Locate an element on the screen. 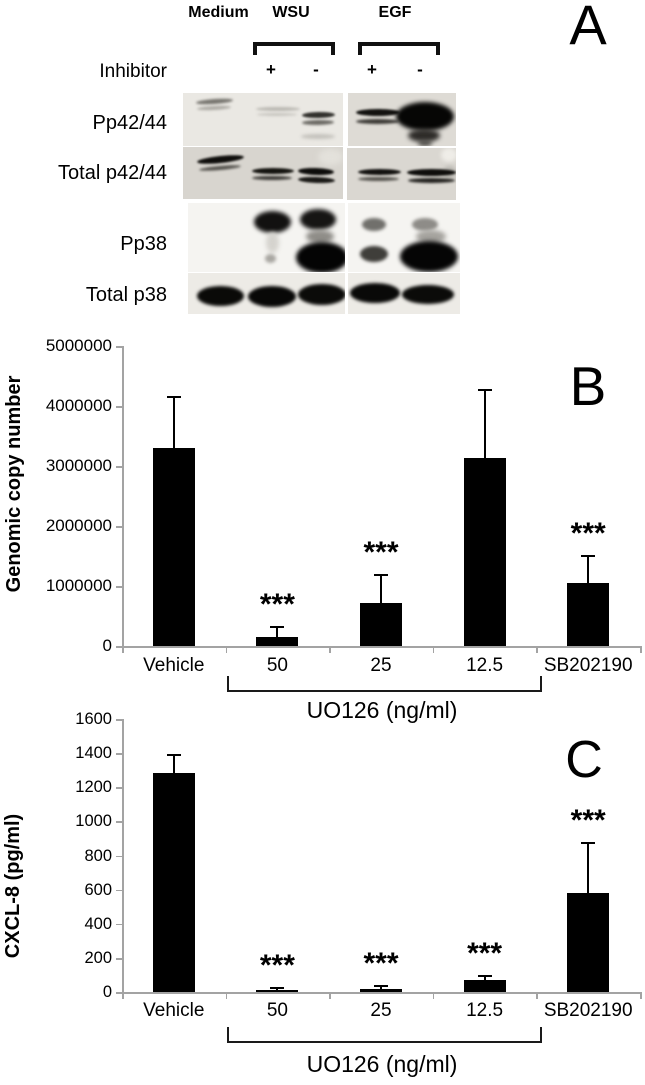  error-bar-cap-Vehicle is located at coordinates (173, 755).